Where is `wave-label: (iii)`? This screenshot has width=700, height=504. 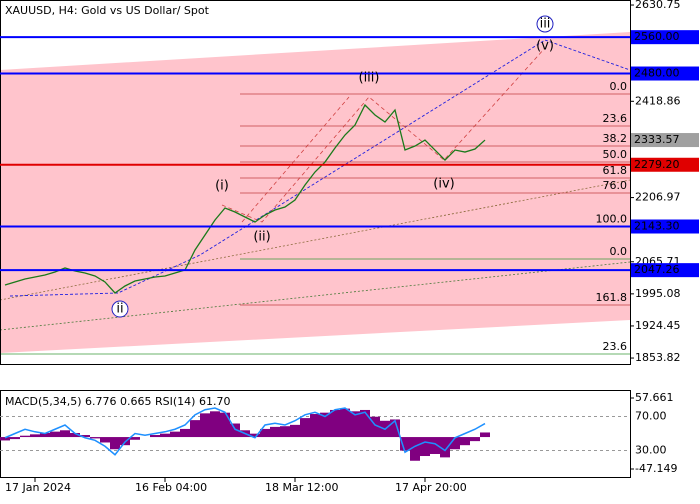 wave-label: (iii) is located at coordinates (369, 78).